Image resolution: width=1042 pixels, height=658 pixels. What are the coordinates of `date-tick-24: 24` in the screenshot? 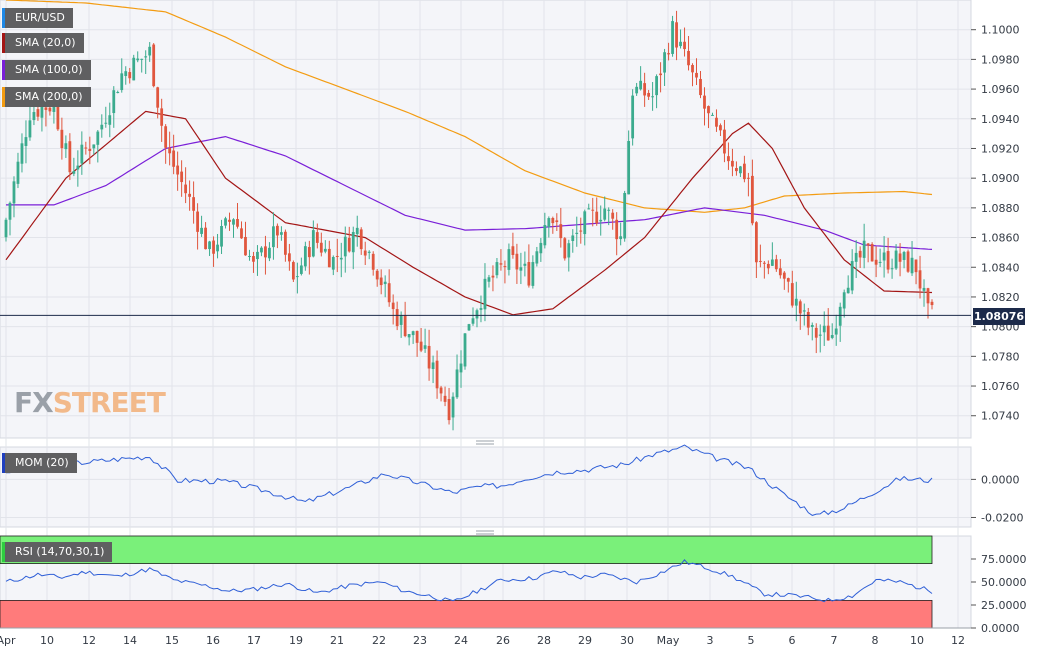 It's located at (461, 640).